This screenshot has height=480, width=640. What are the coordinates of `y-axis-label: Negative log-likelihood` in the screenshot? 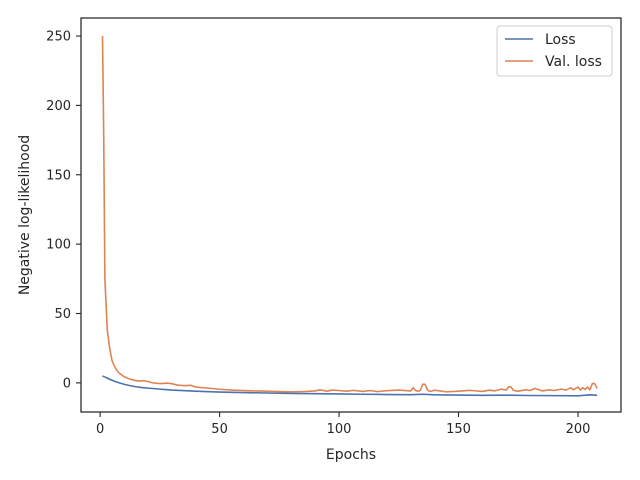 It's located at (25, 215).